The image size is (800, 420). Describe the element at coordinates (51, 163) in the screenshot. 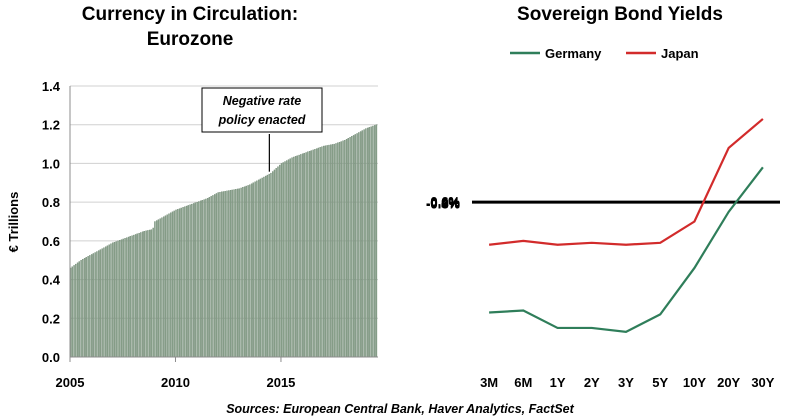

I see `currency-y-tick-label: 1.0` at that location.